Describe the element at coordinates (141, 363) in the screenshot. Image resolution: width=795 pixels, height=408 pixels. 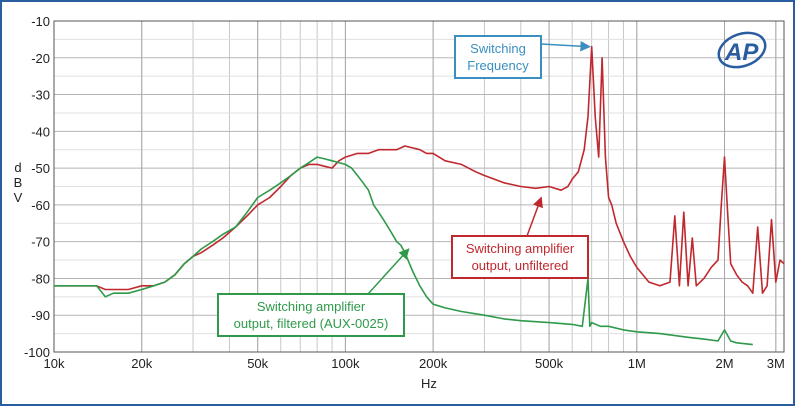
I see `x-tick-label: 20k` at that location.